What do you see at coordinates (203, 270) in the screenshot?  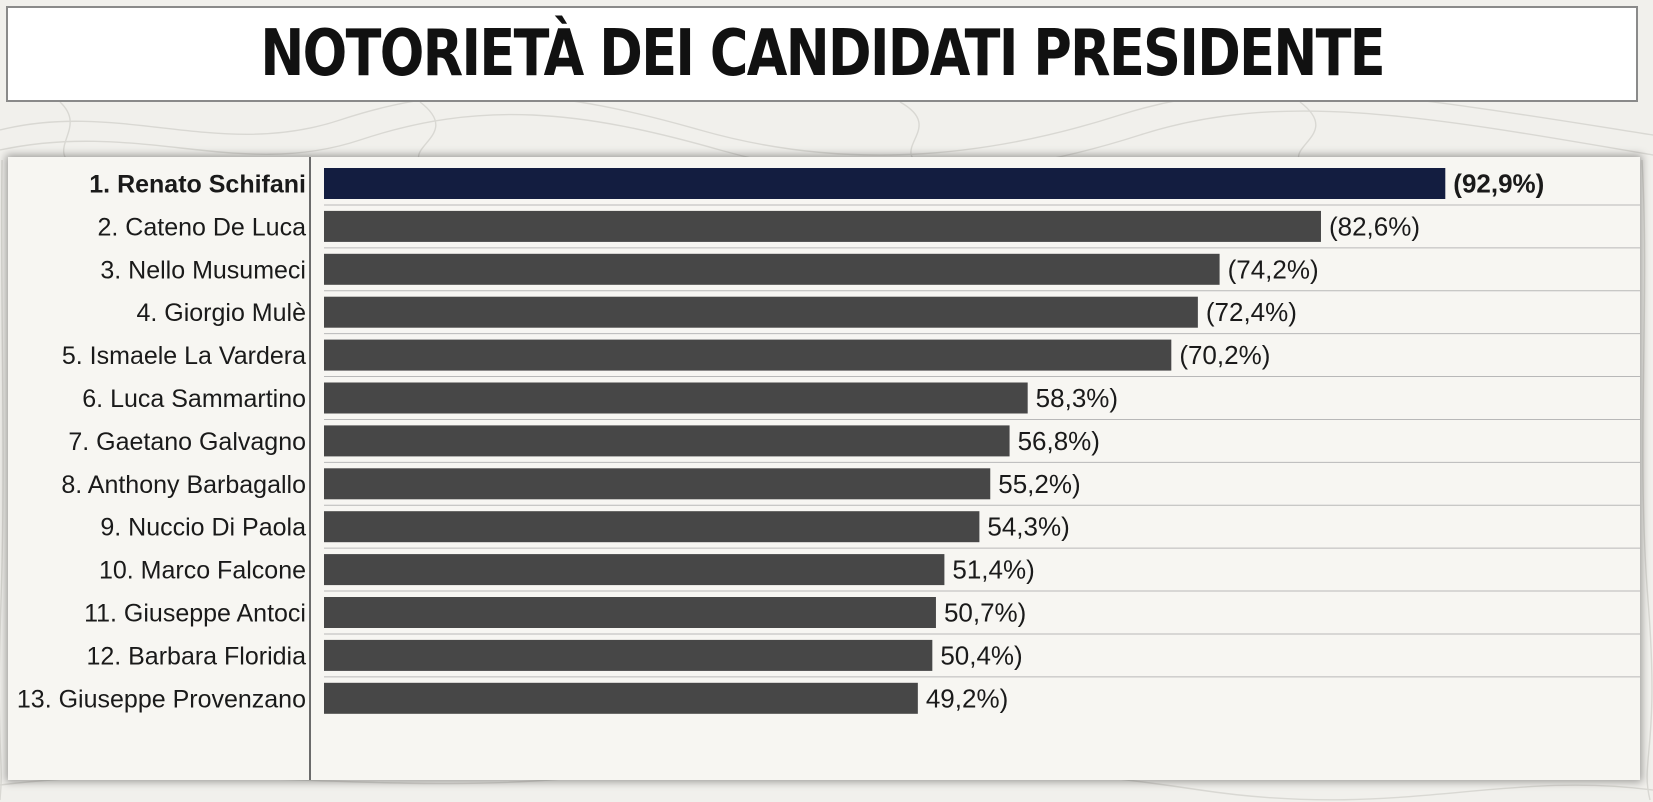 I see `category-label: 3. Nello Musumeci` at bounding box center [203, 270].